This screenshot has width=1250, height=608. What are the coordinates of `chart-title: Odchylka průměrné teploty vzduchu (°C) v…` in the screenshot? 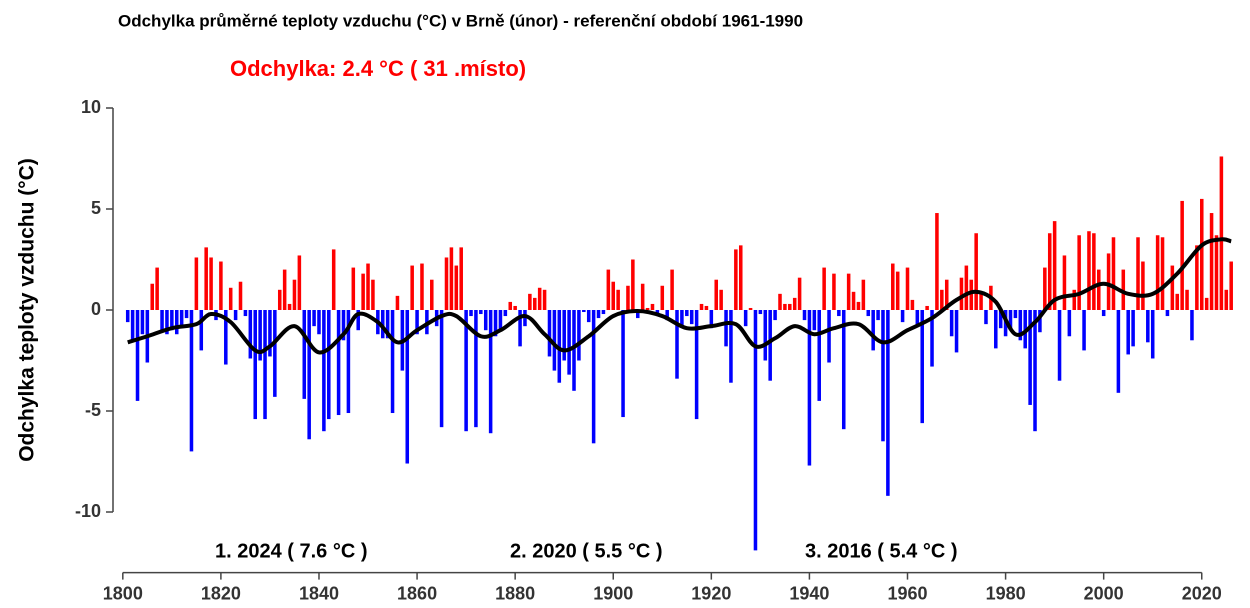 It's located at (460, 20).